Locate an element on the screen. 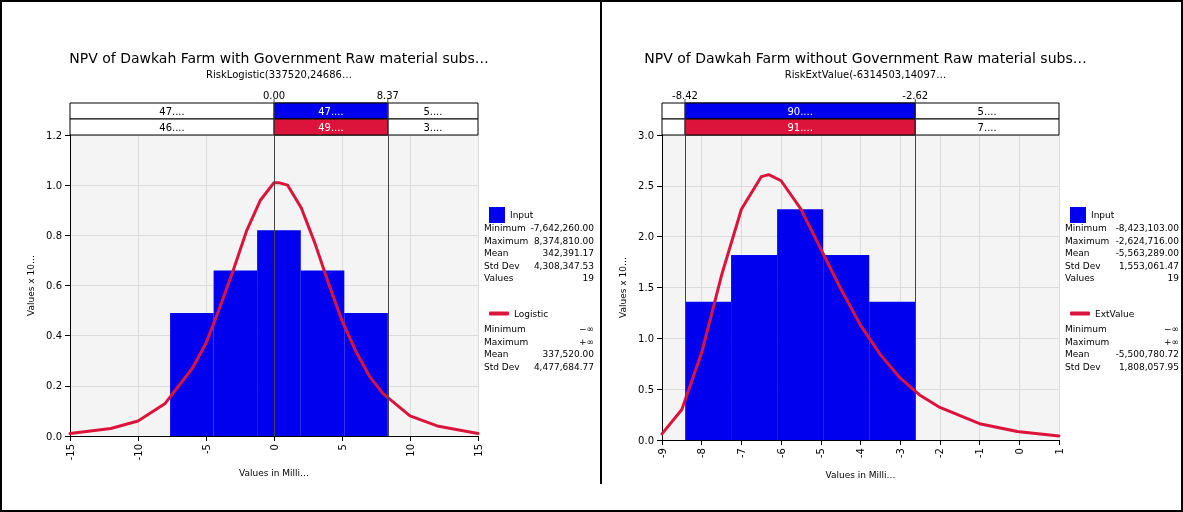 Image resolution: width=1183 pixels, height=512 pixels. ref-line-label: 8.37 is located at coordinates (387, 95).